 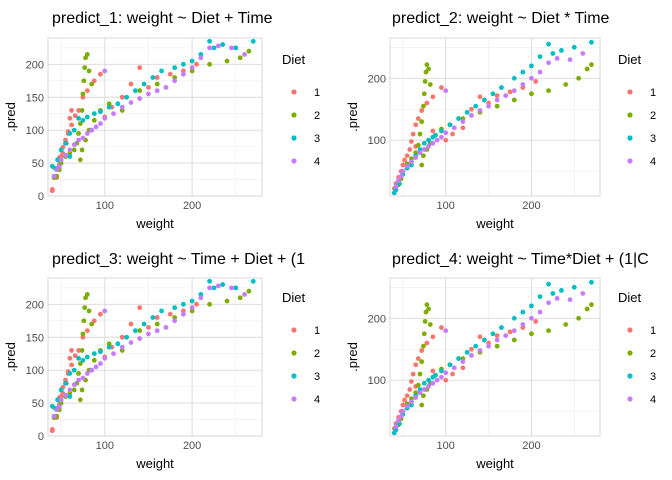 I want to click on x-tick-label: 100, so click(x=105, y=446).